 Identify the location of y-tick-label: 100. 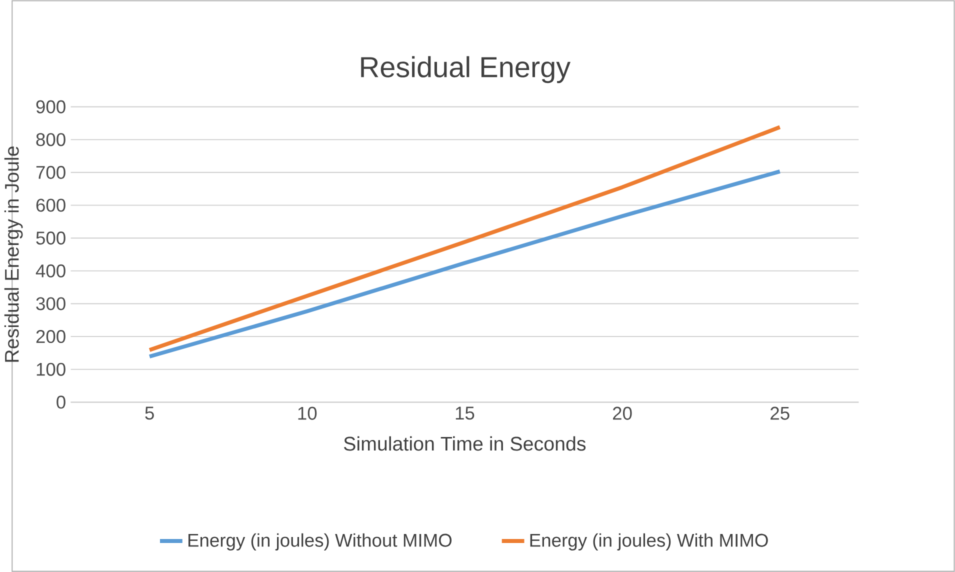
(51, 369).